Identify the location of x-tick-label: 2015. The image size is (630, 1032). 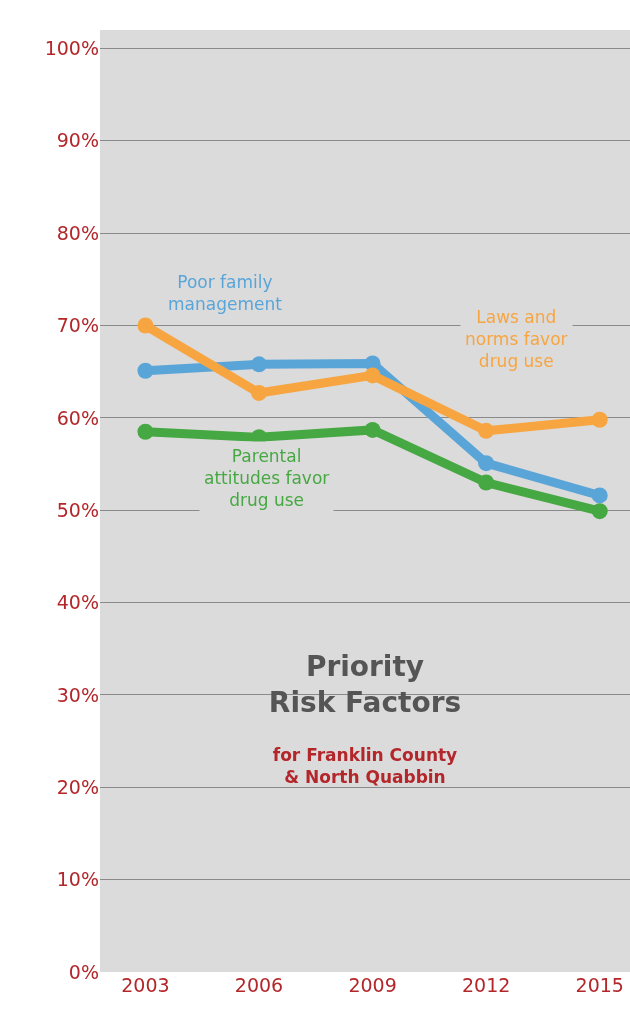
(599, 985).